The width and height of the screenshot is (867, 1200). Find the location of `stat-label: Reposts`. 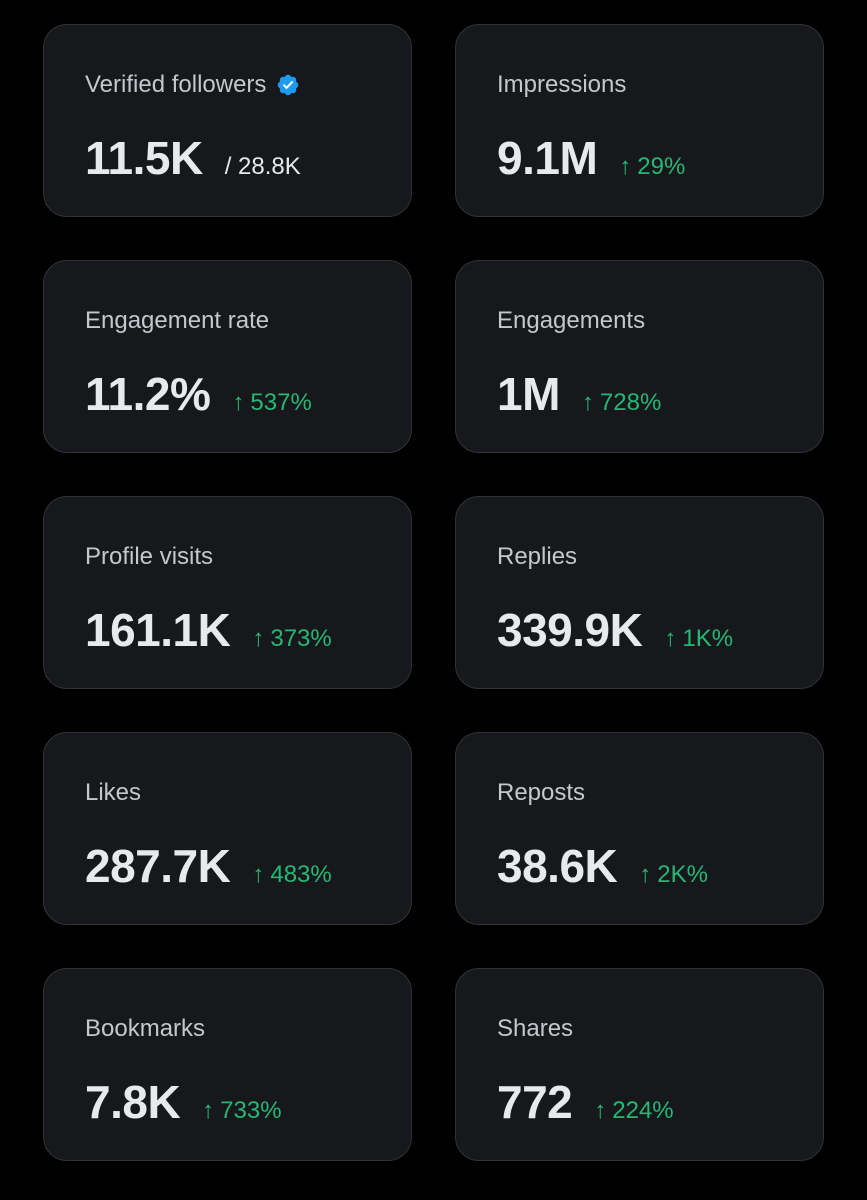

stat-label: Reposts is located at coordinates (541, 792).